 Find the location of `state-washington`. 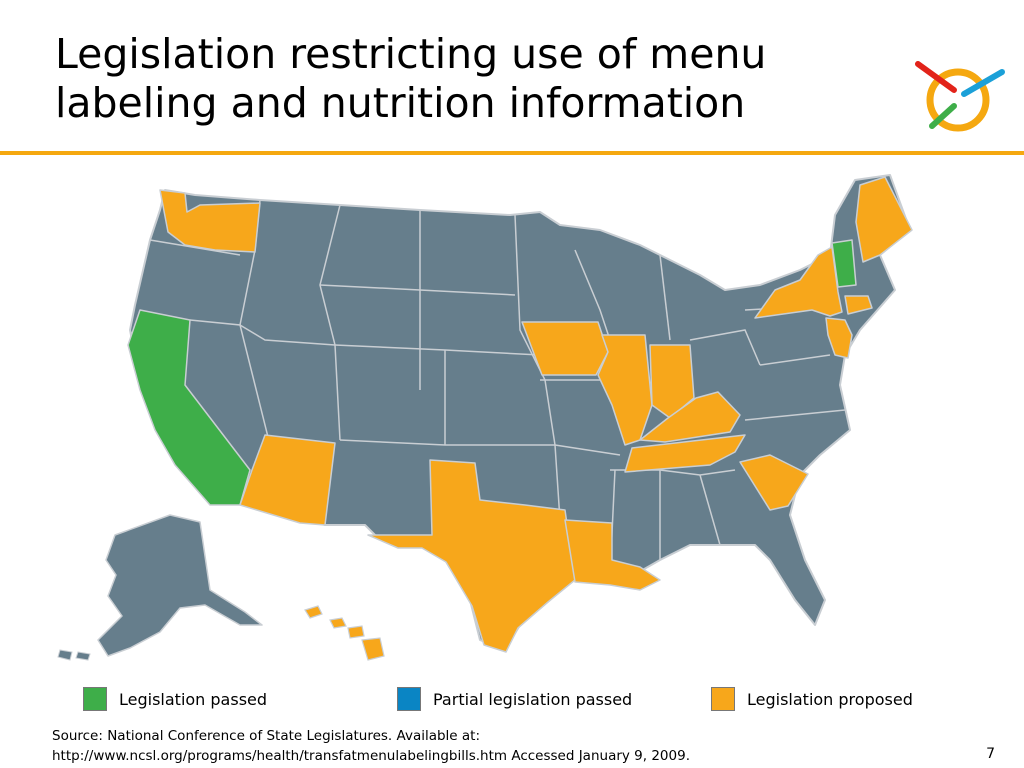

state-washington is located at coordinates (210, 221).